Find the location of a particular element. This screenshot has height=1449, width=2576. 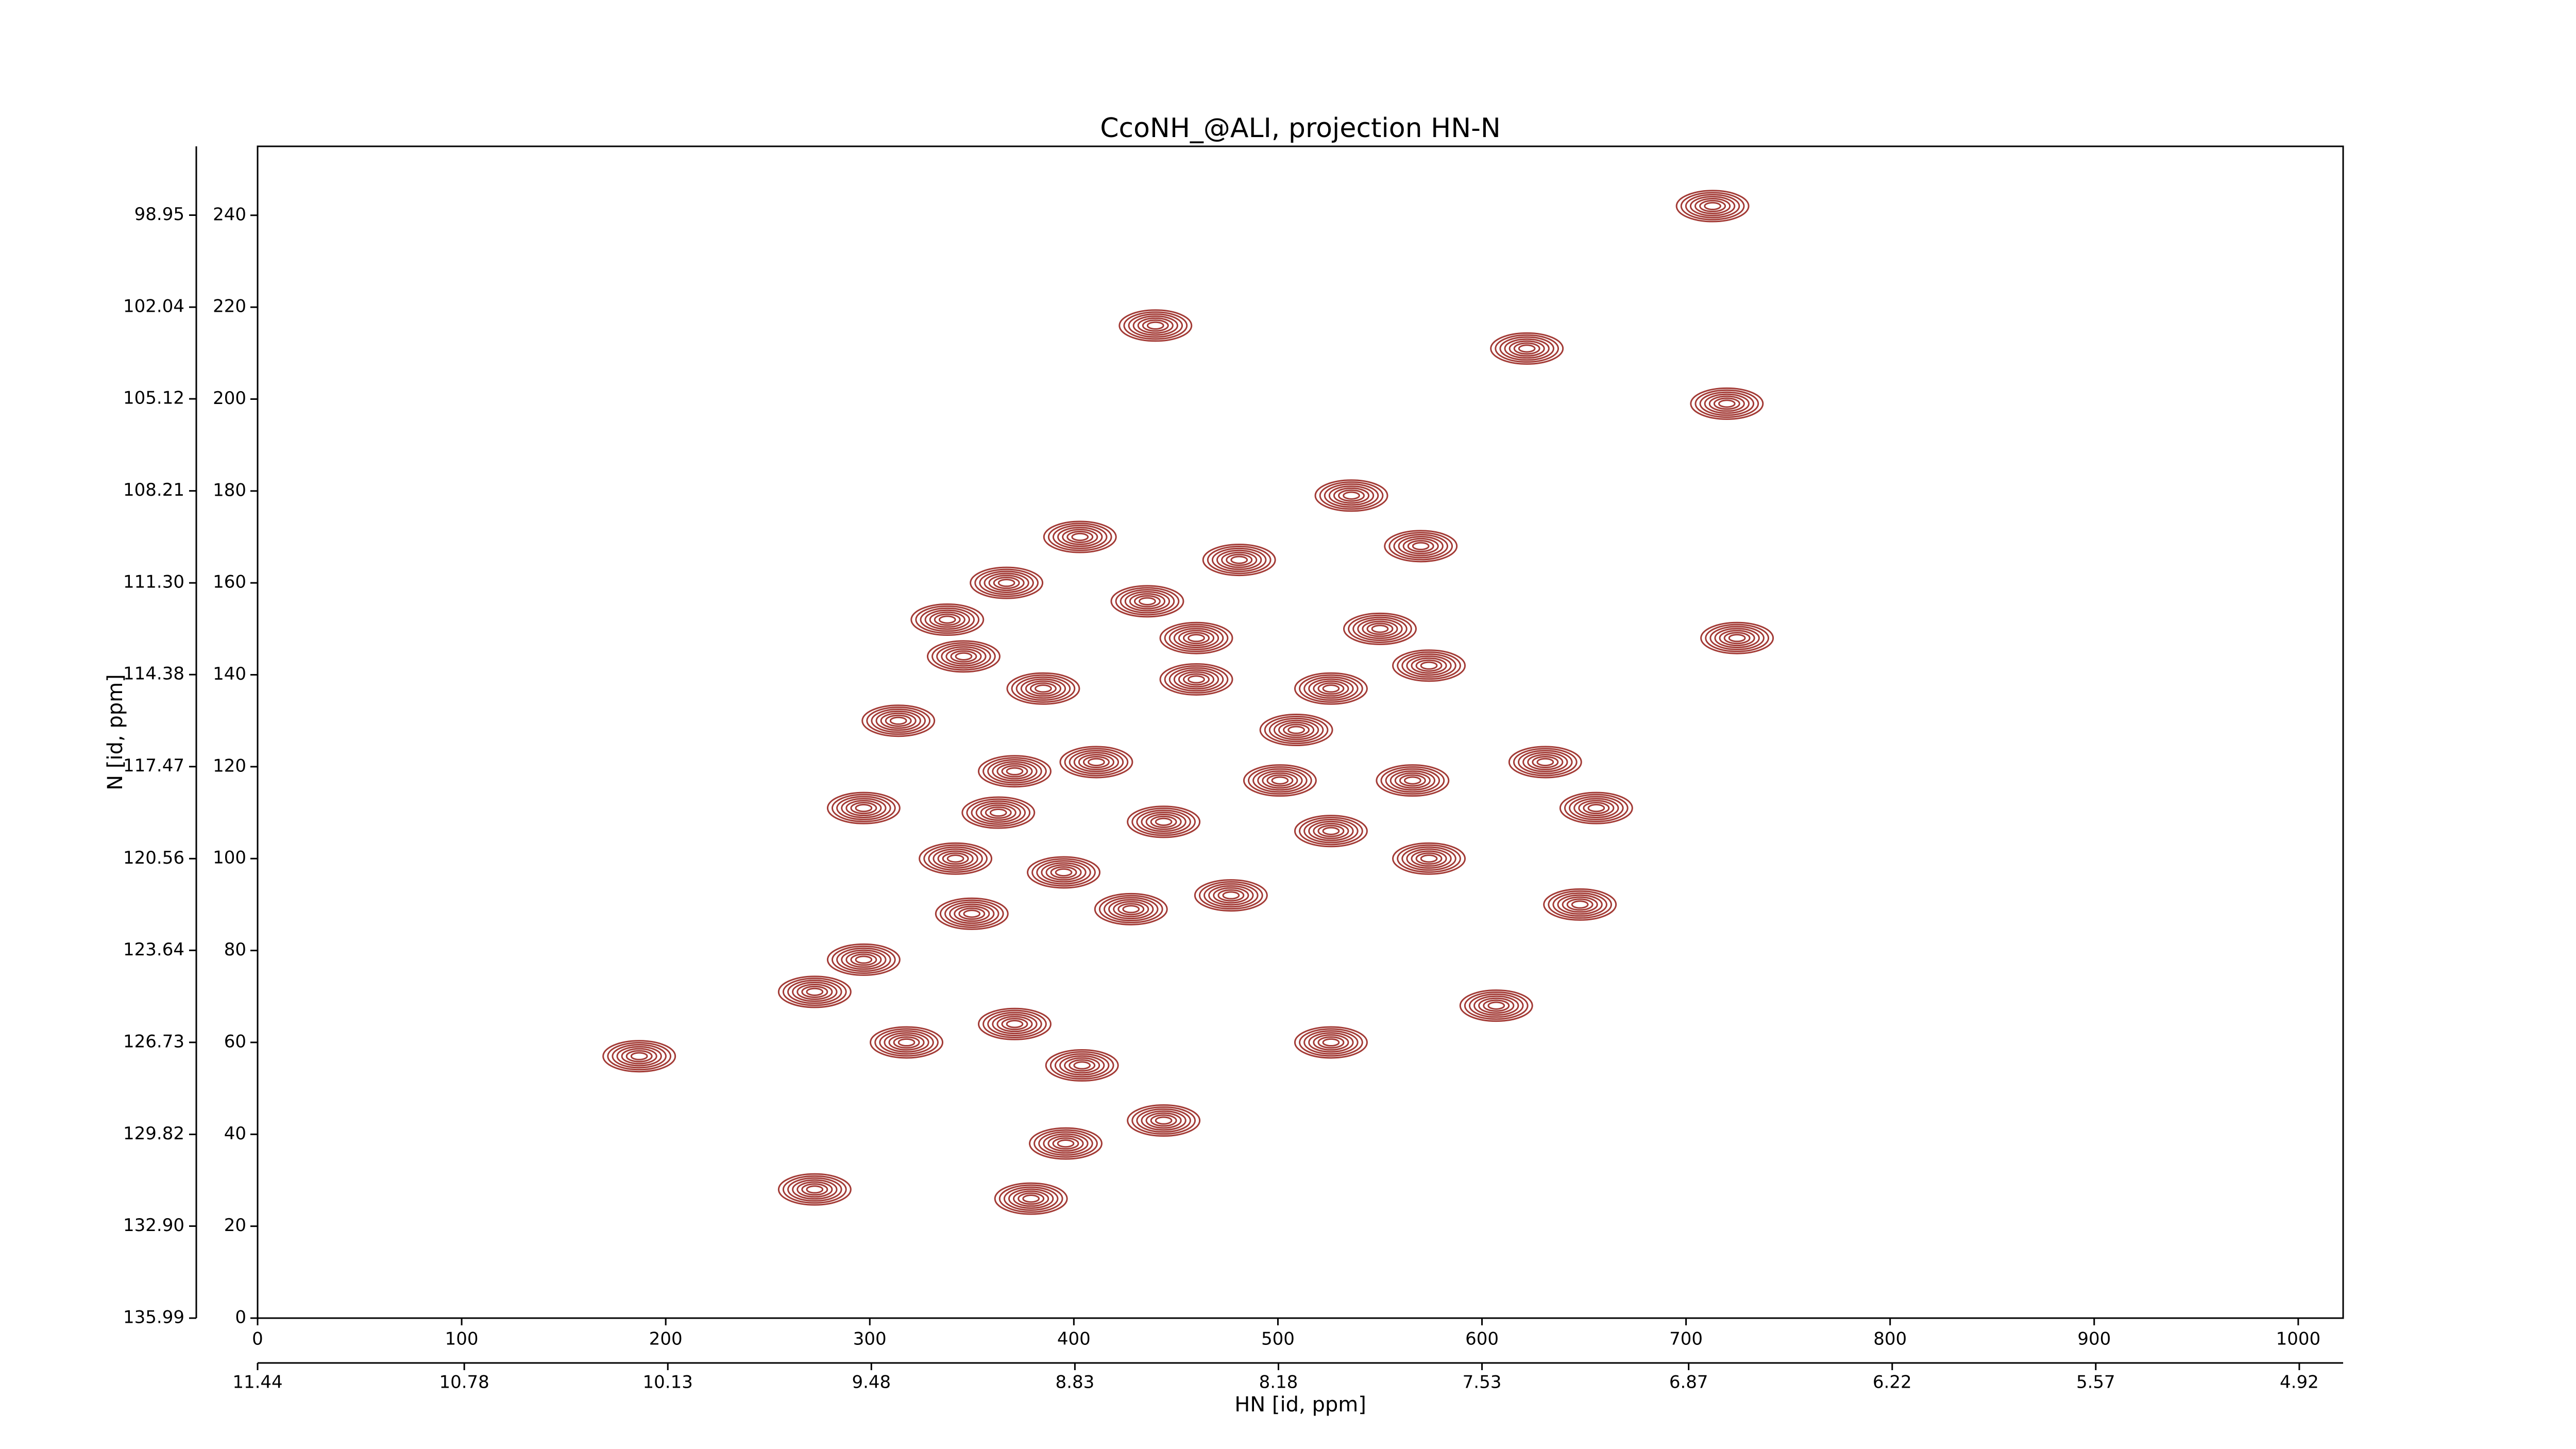

x-tick-label: 800 is located at coordinates (1890, 1339).